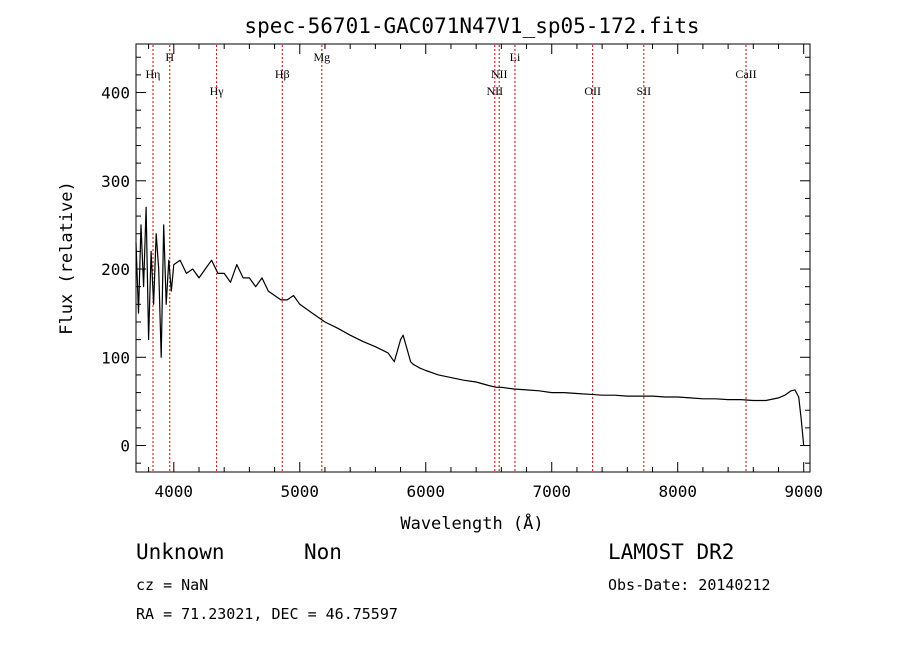  Describe the element at coordinates (471, 523) in the screenshot. I see `x-axis-label: Wavelength (Å)` at that location.